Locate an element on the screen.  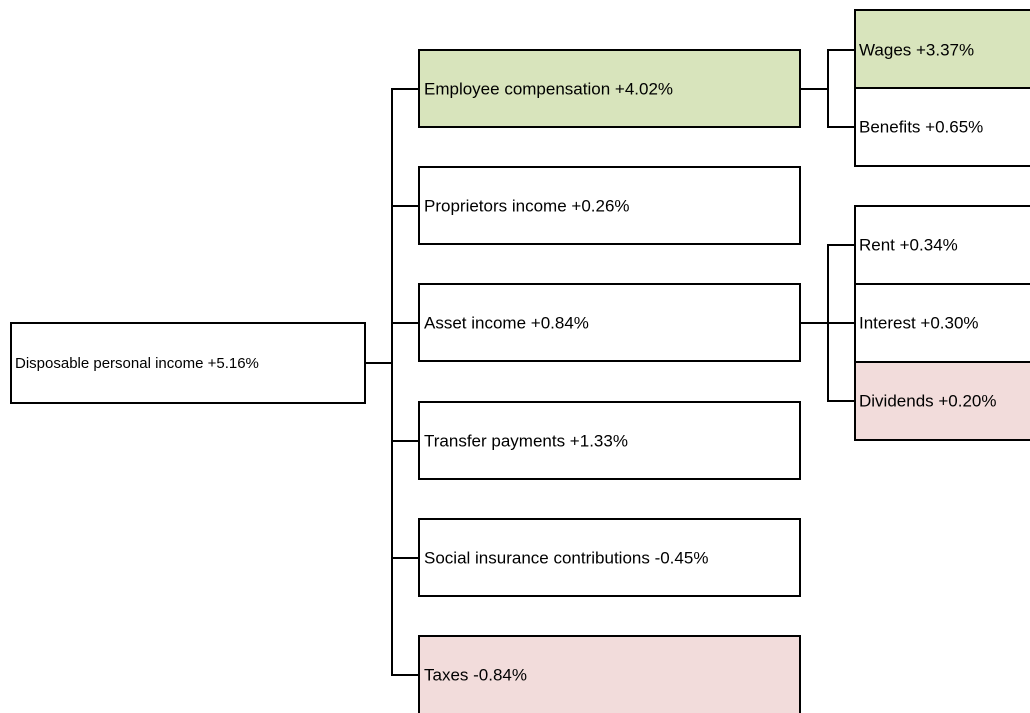
node-label: Asset income +0.84% is located at coordinates (506, 322).